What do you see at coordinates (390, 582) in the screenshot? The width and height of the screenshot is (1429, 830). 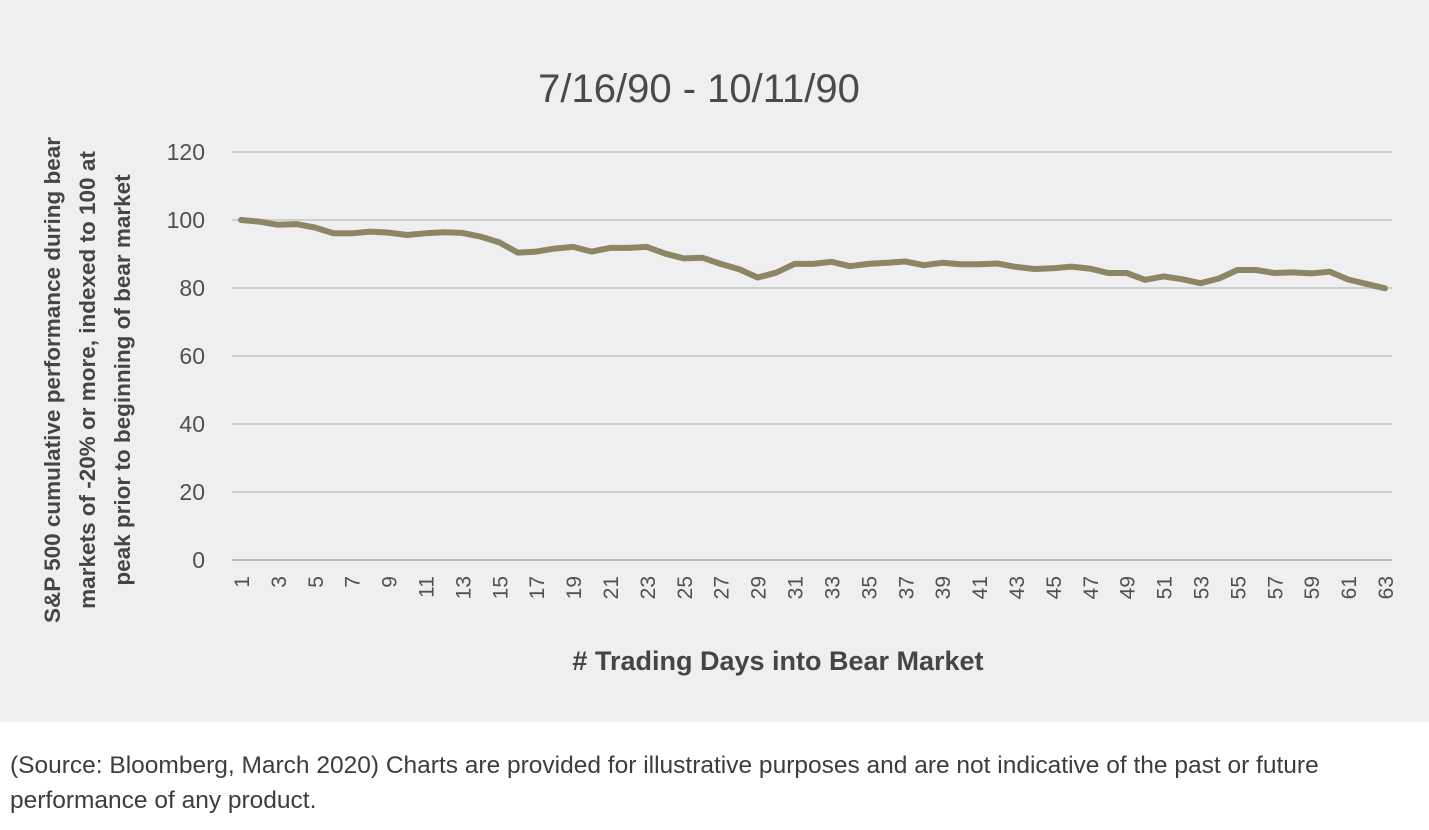 I see `x-tick-label: 9` at bounding box center [390, 582].